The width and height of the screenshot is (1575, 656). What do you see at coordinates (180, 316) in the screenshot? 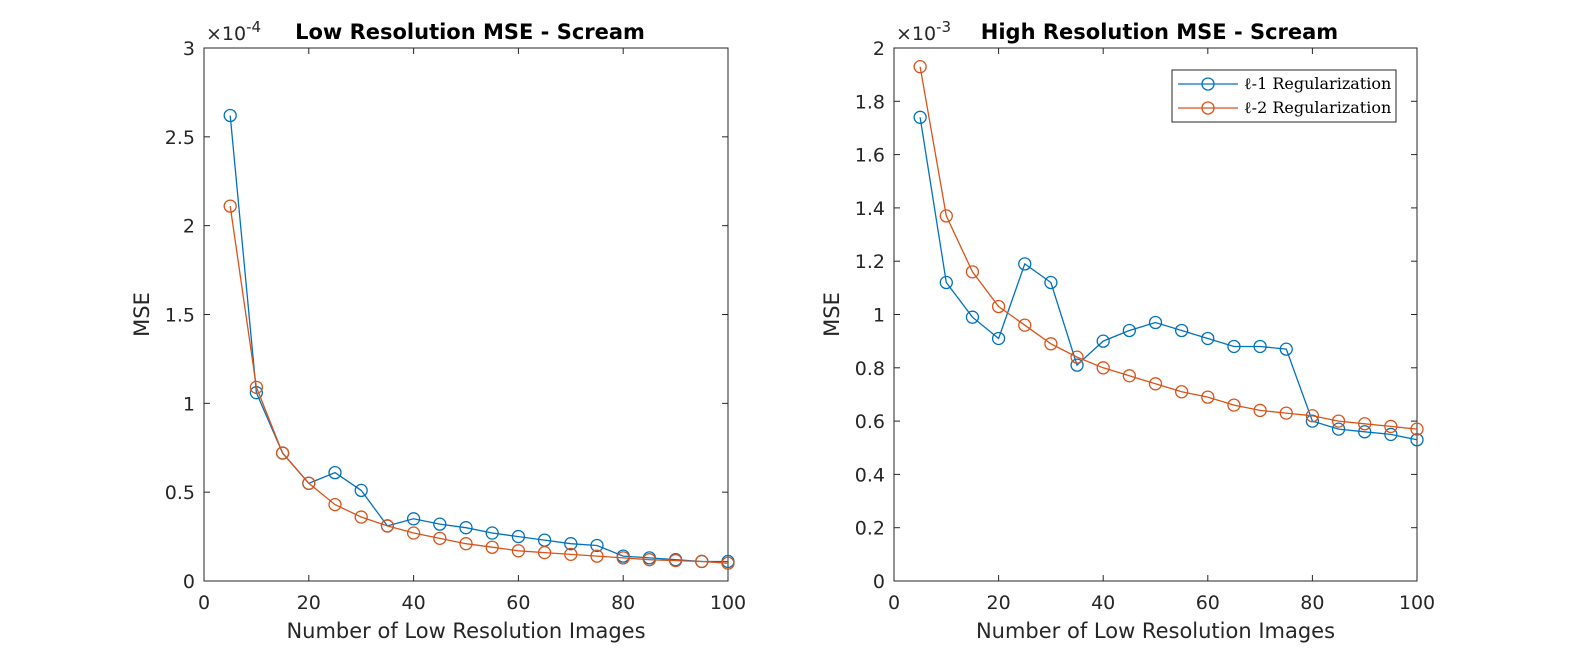
I see `y-tick-label: 1.5` at bounding box center [180, 316].